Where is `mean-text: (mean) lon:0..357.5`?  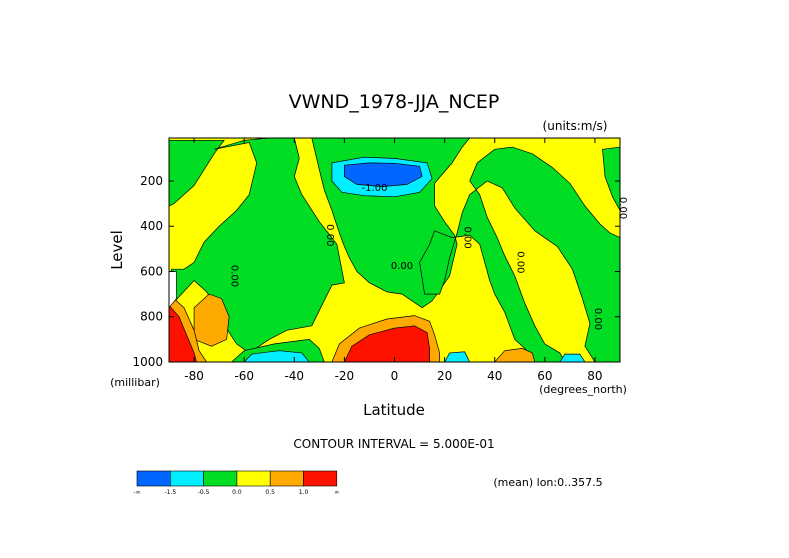
mean-text: (mean) lon:0..357.5 is located at coordinates (547, 482).